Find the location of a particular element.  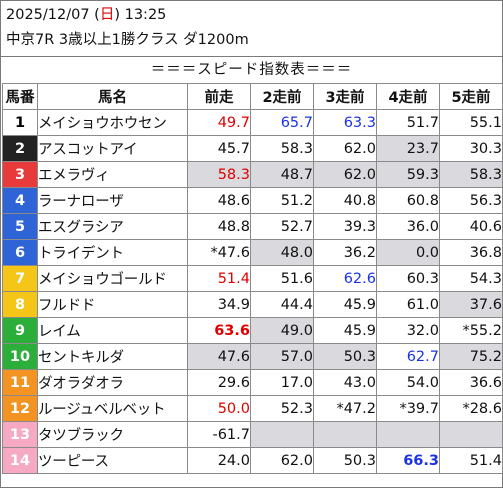

horse-number: 7 is located at coordinates (20, 278).